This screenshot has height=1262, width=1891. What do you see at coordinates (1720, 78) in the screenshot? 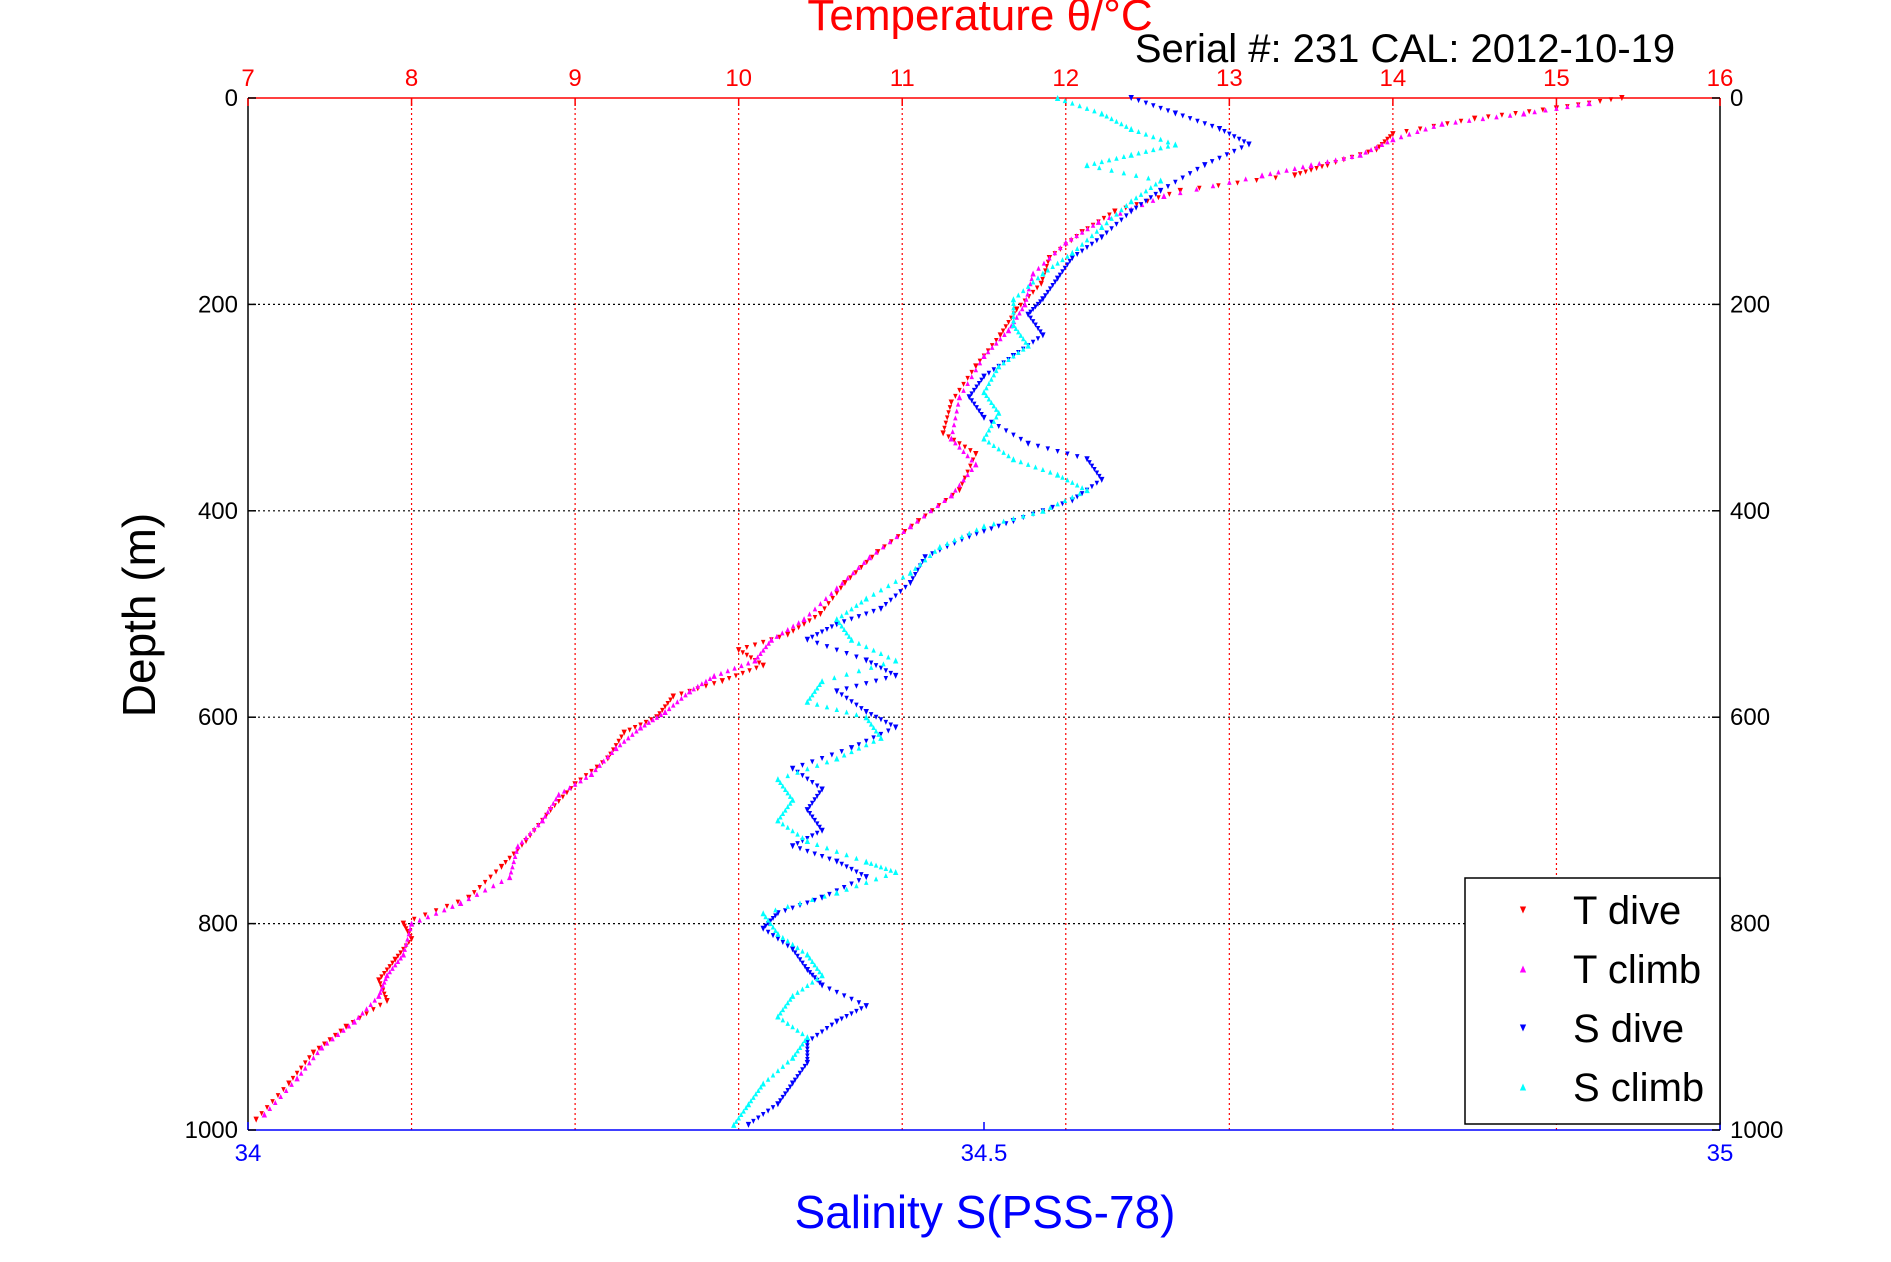
I see `top-tick-label: 16` at bounding box center [1720, 78].